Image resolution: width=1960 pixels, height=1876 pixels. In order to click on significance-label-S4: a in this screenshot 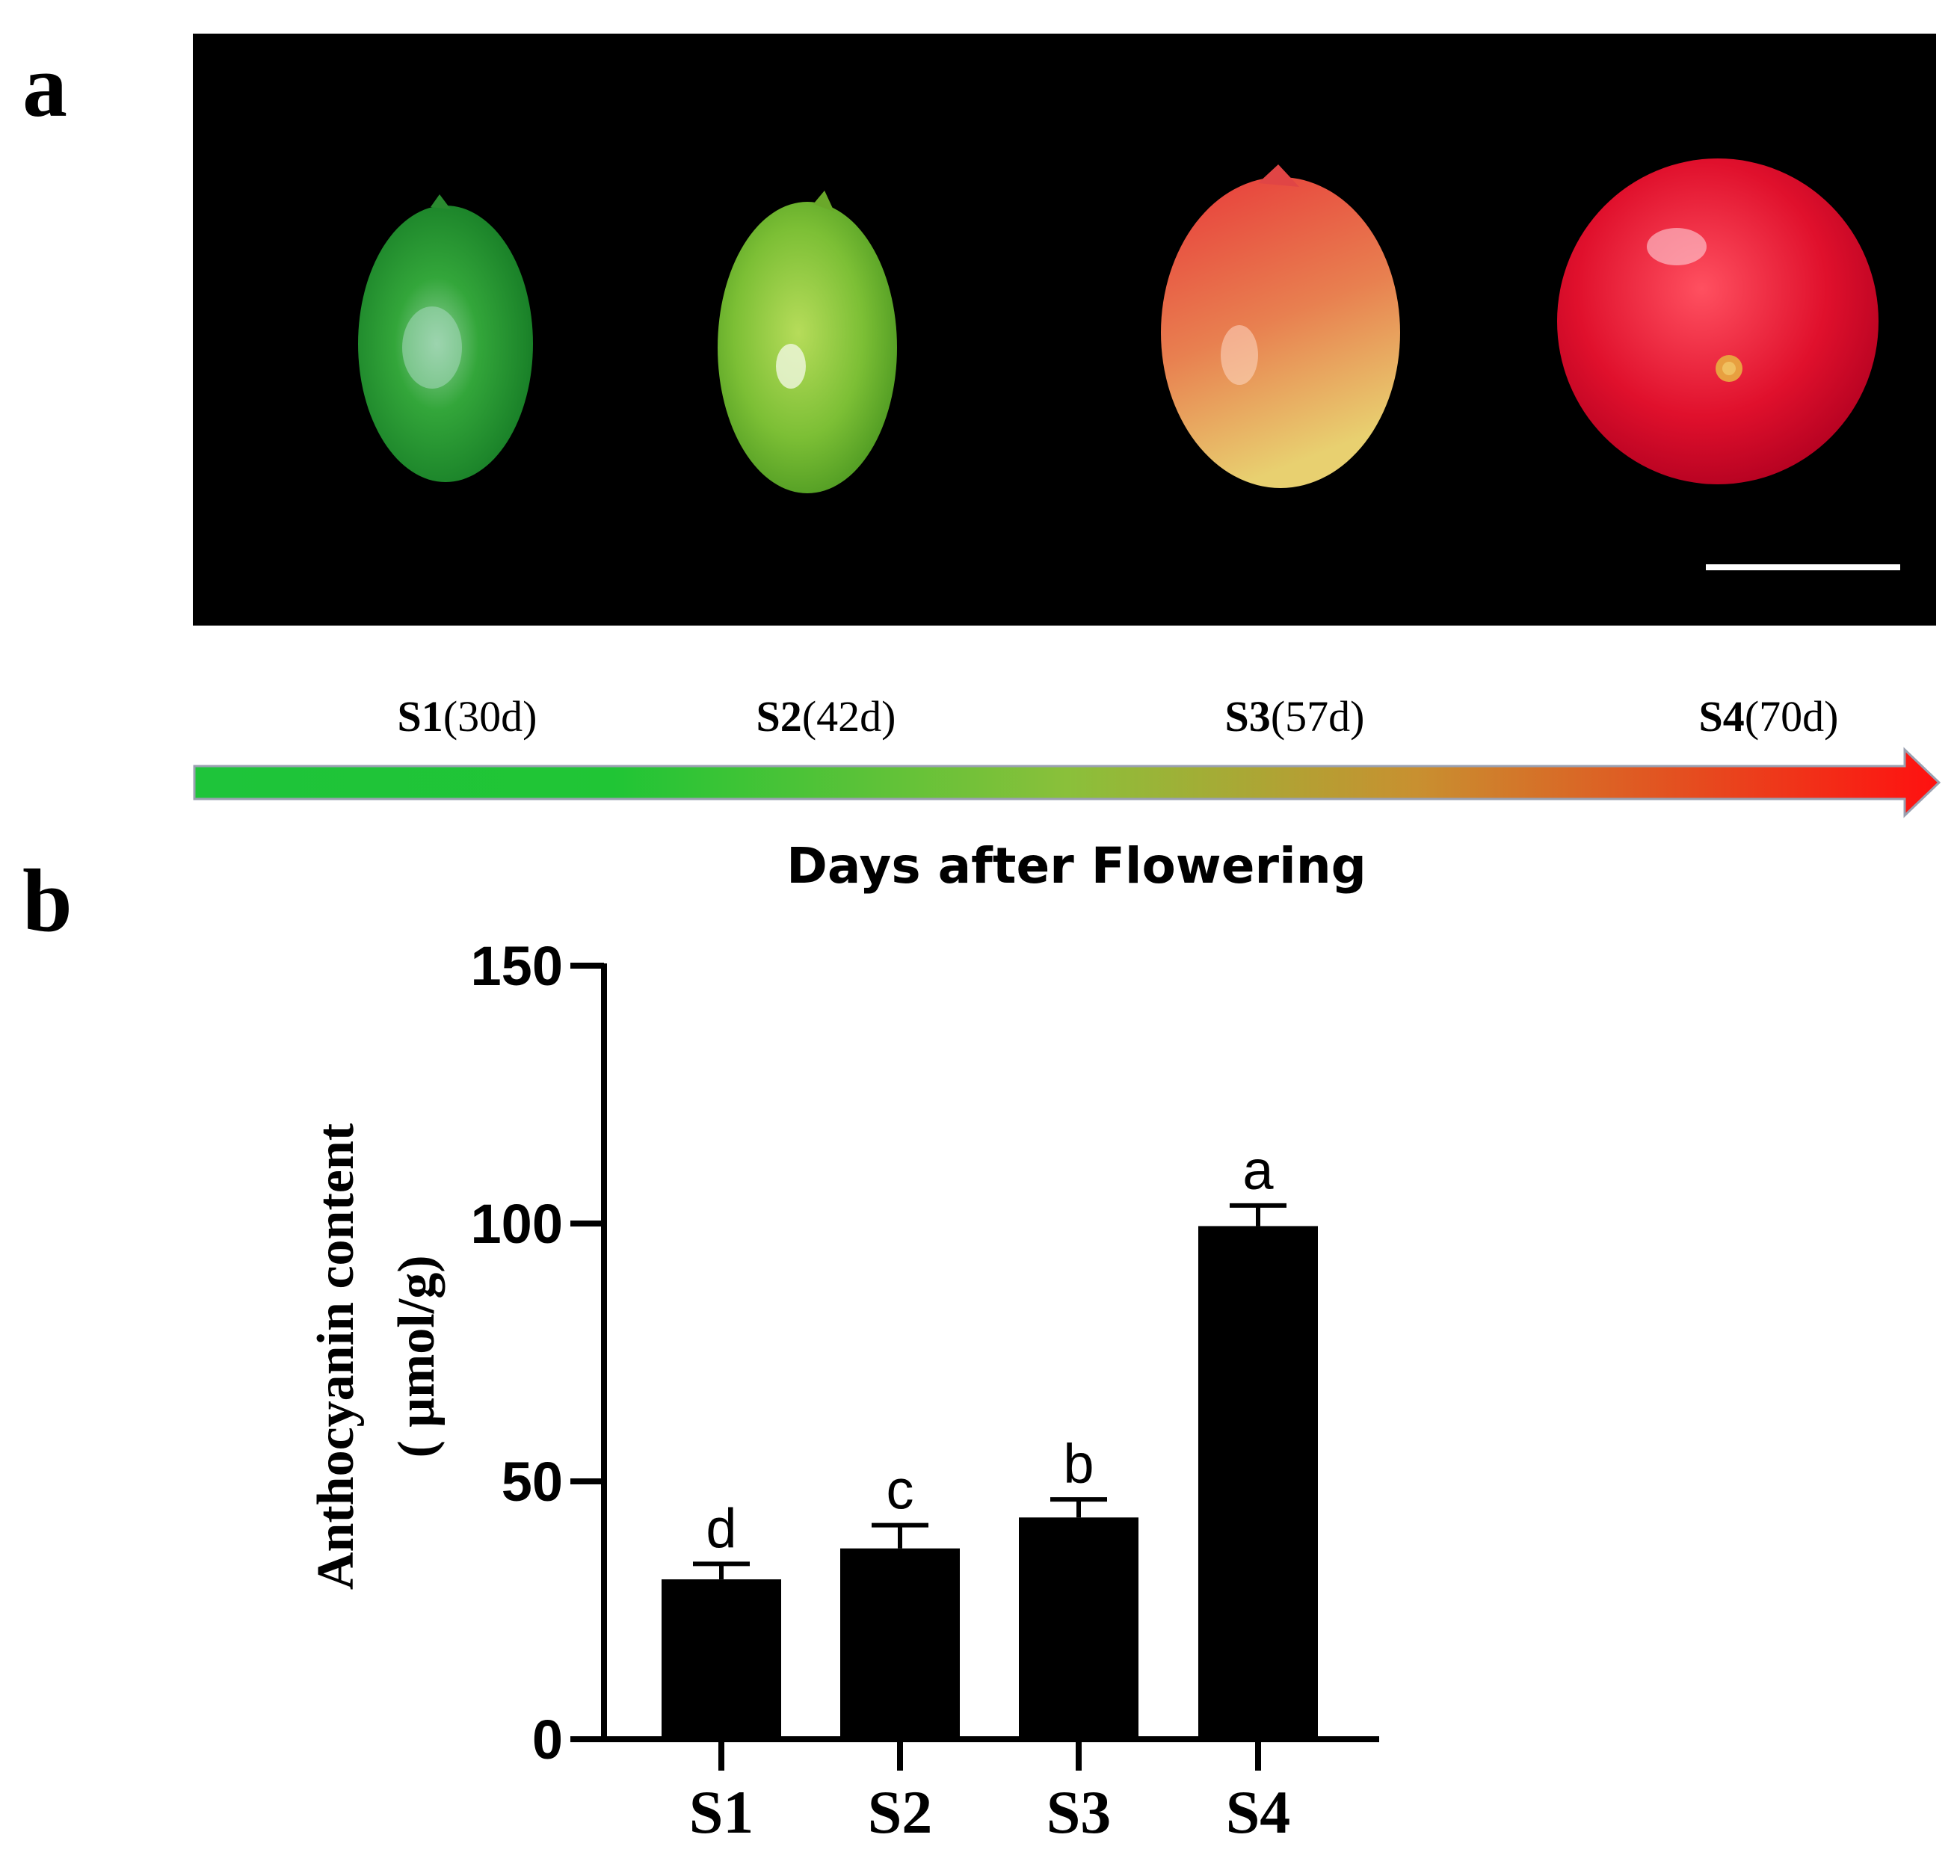, I will do `click(1258, 1170)`.